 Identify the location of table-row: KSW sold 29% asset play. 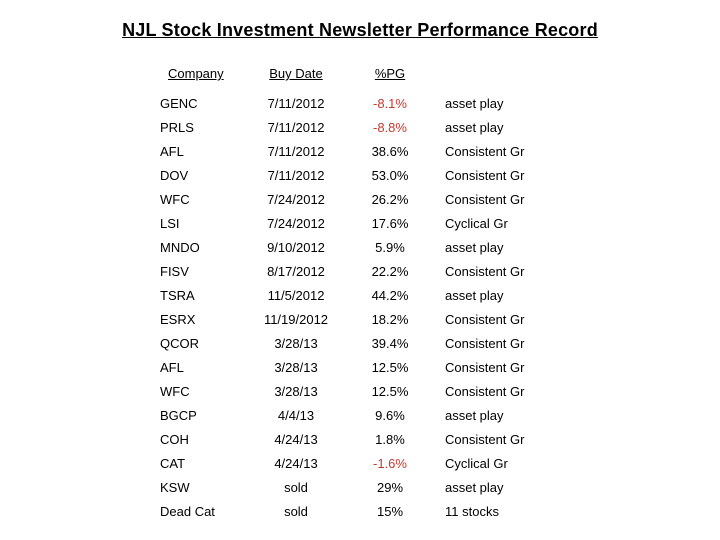
(360, 488).